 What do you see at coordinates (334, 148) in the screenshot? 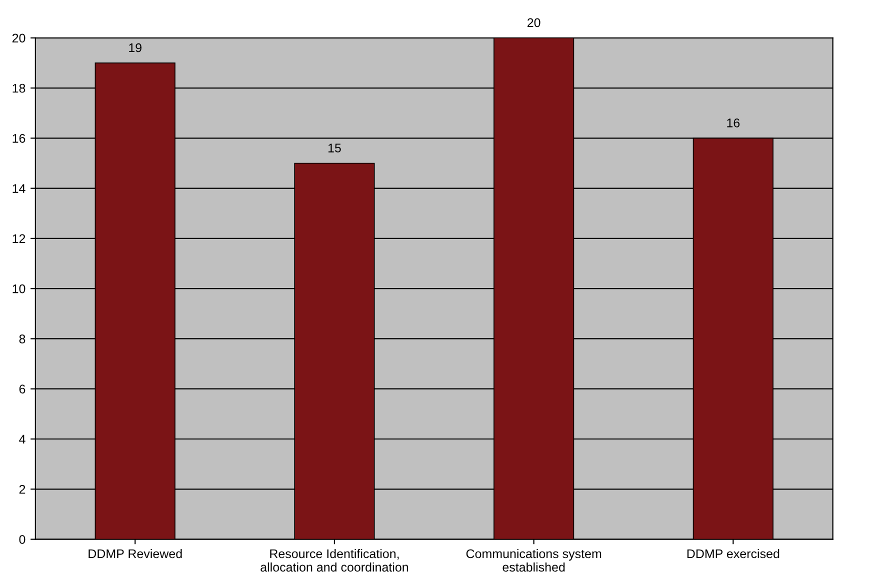
I see `data-label: 15` at bounding box center [334, 148].